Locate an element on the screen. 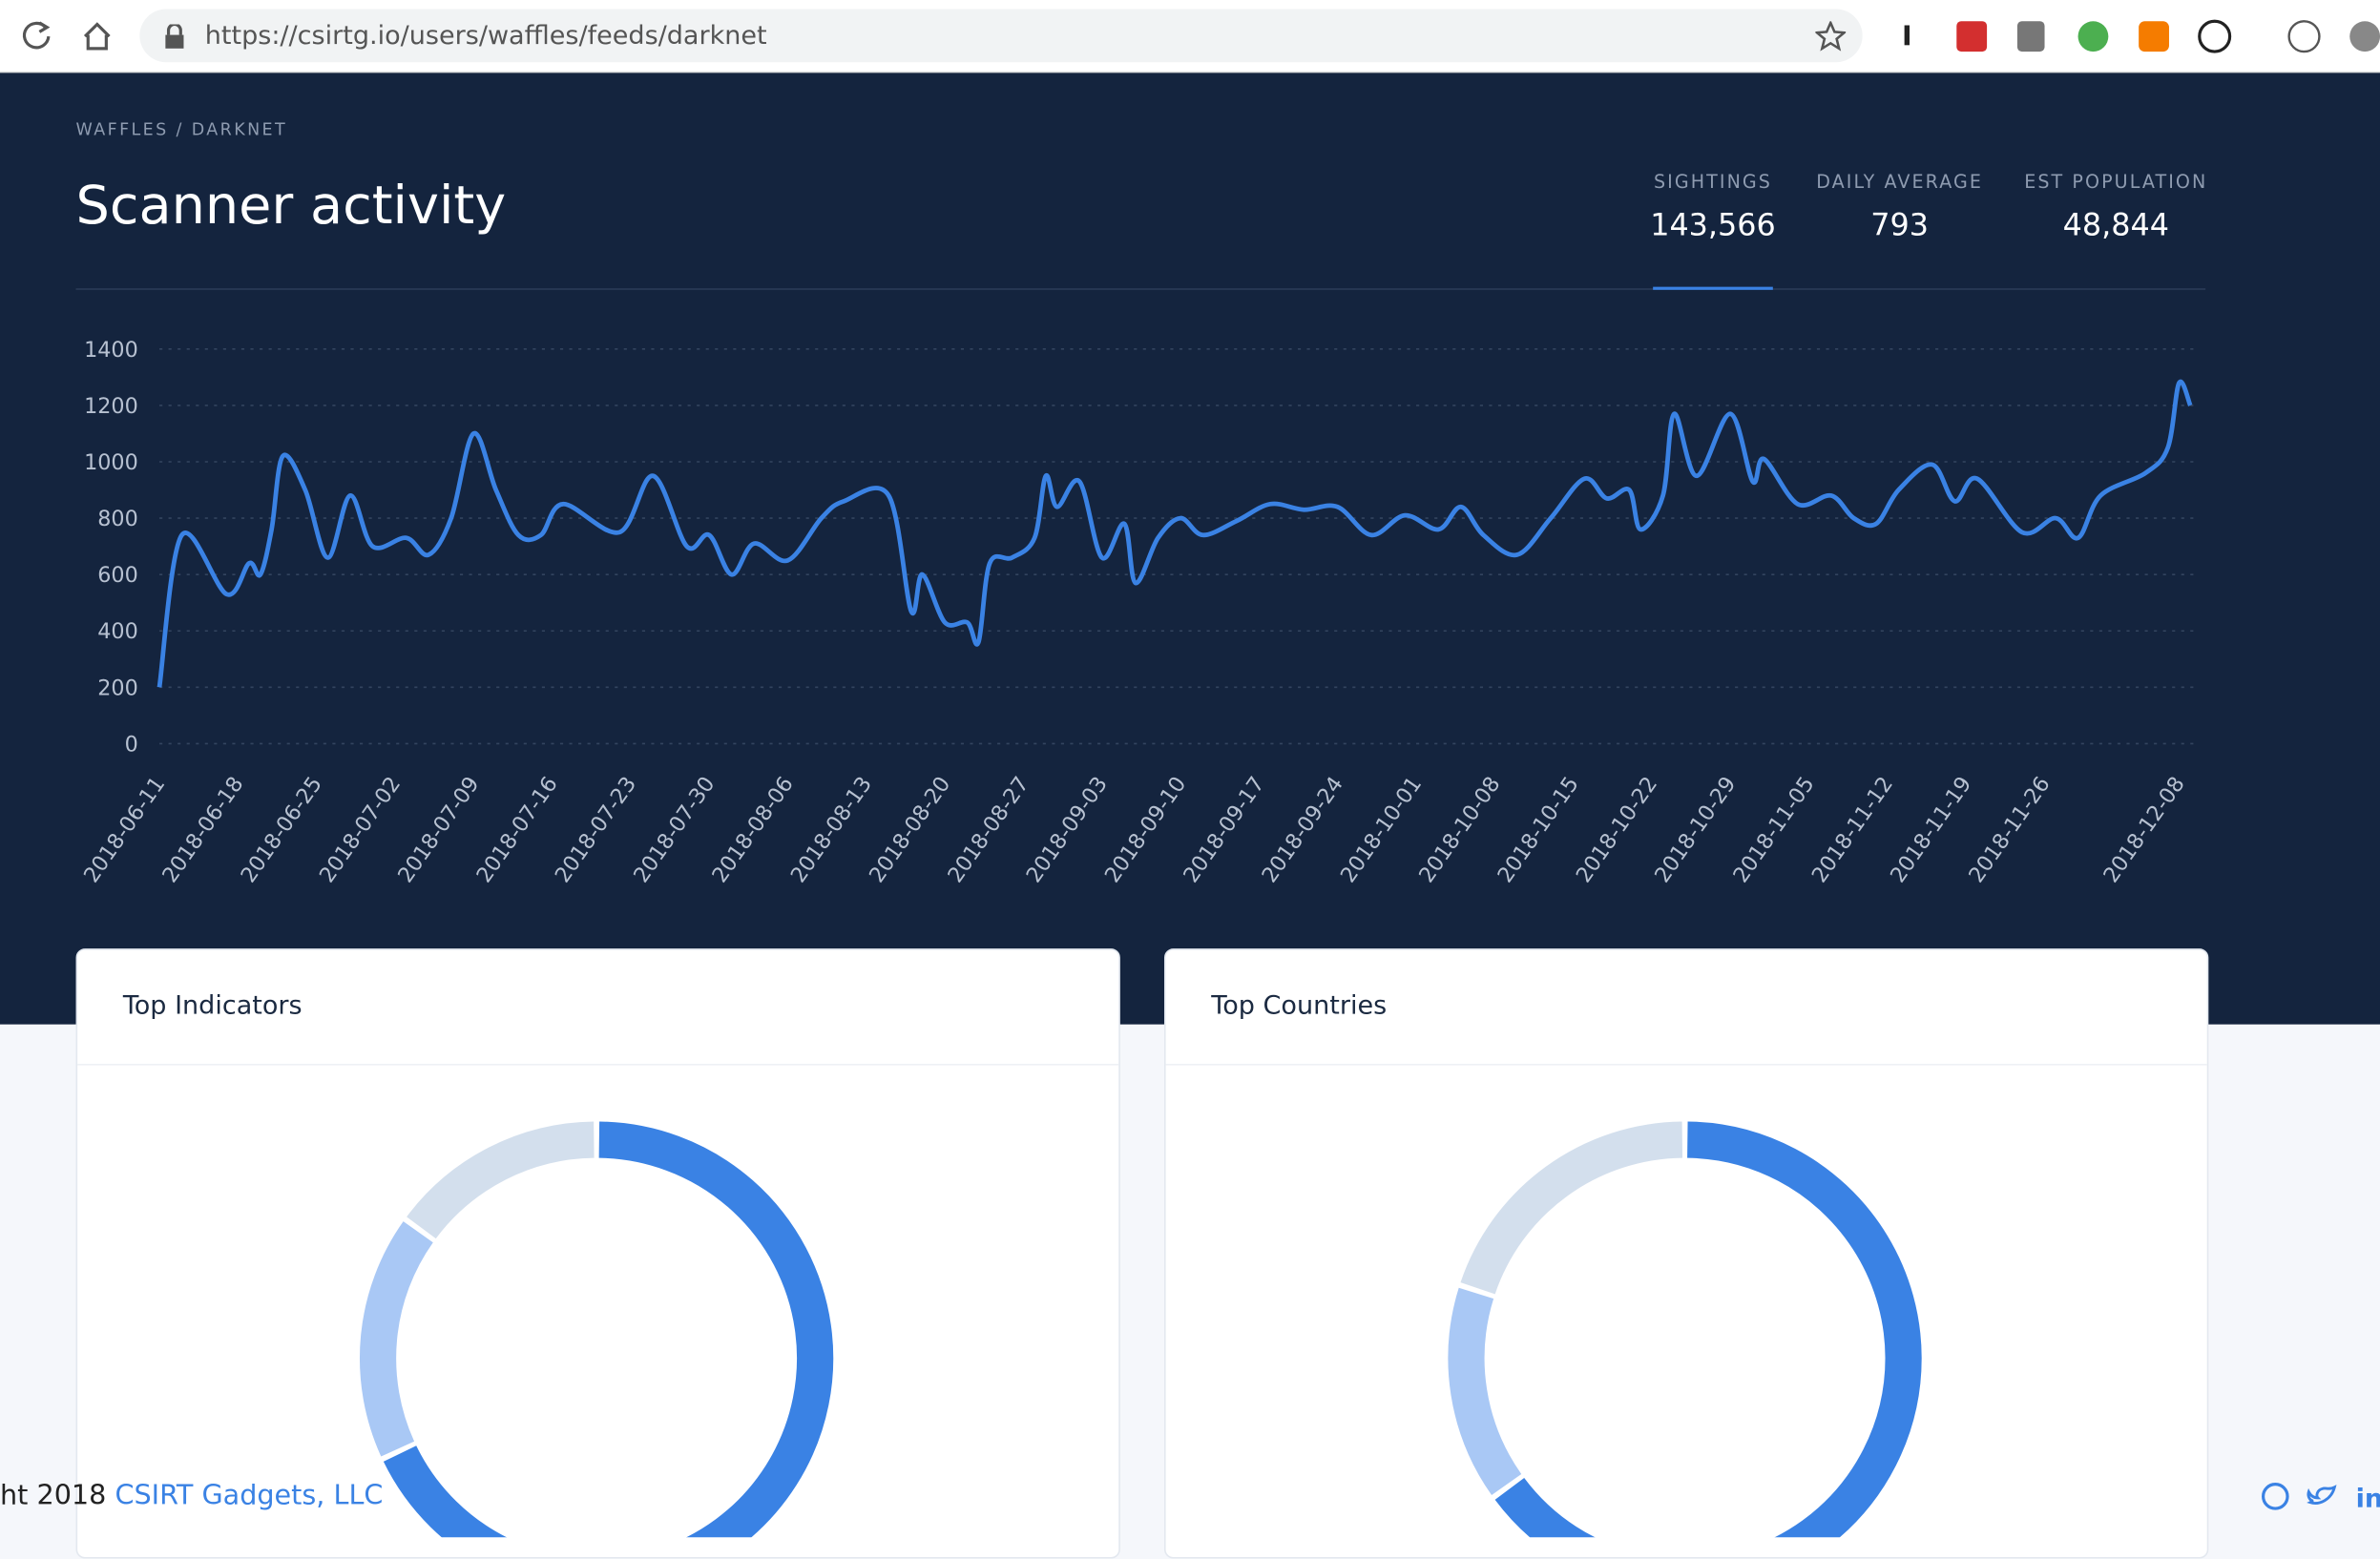  stat-value: 48,844 is located at coordinates (2115, 224).